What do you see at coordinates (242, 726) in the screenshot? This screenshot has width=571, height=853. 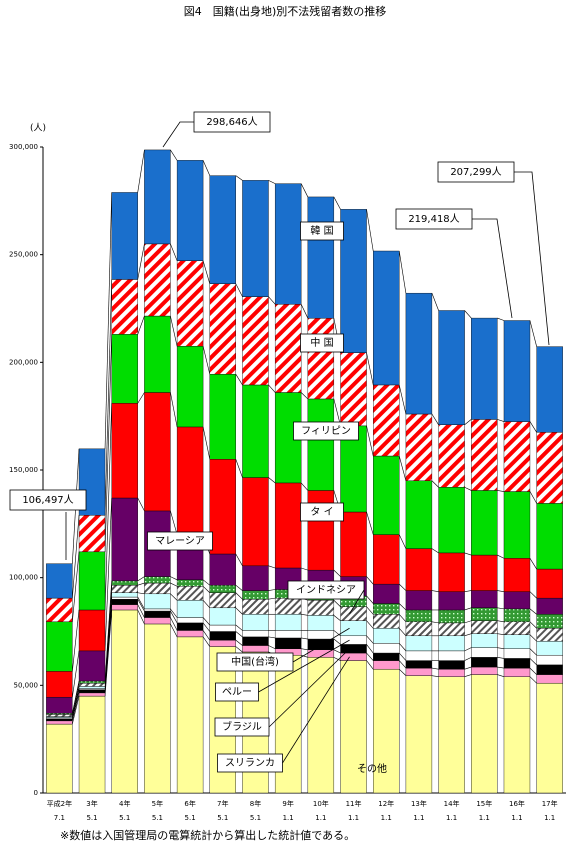 I see `legend-label: ブラジル` at bounding box center [242, 726].